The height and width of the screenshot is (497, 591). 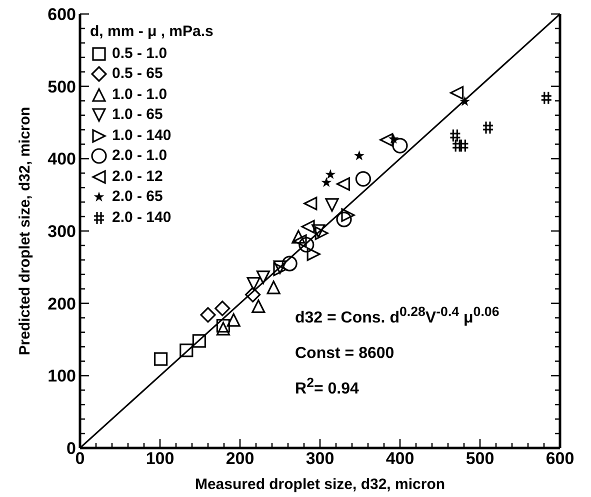 I want to click on legend-label: 2.0 - 140, so click(x=142, y=218).